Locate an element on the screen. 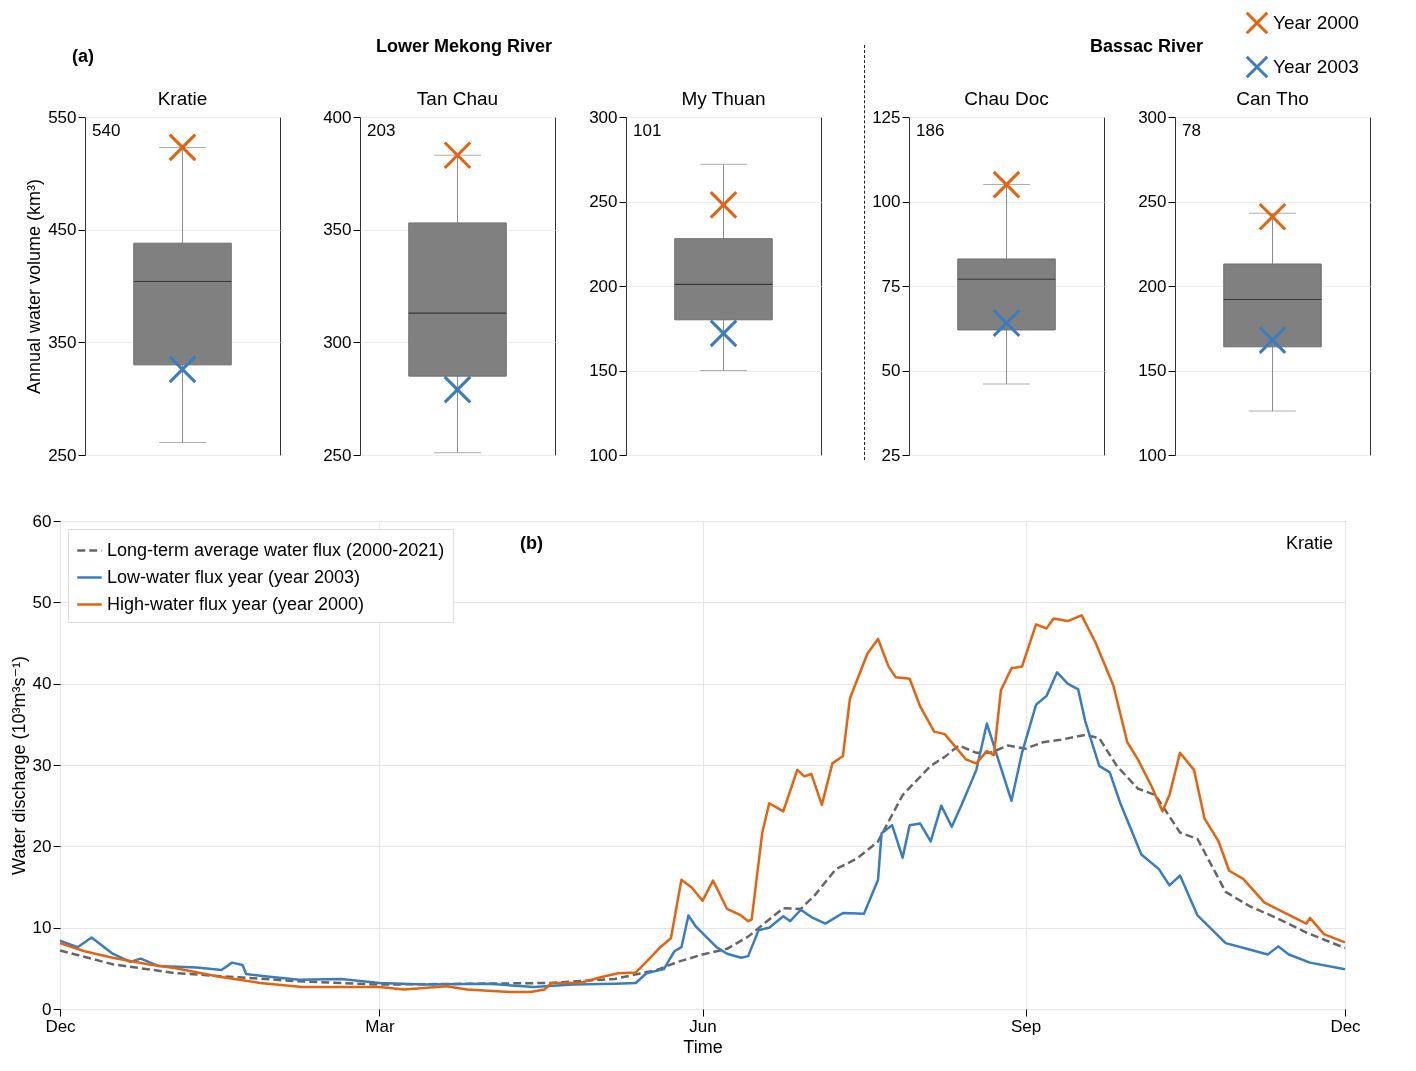 This screenshot has width=1416, height=1071. text: Bassac River is located at coordinates (1146, 46).